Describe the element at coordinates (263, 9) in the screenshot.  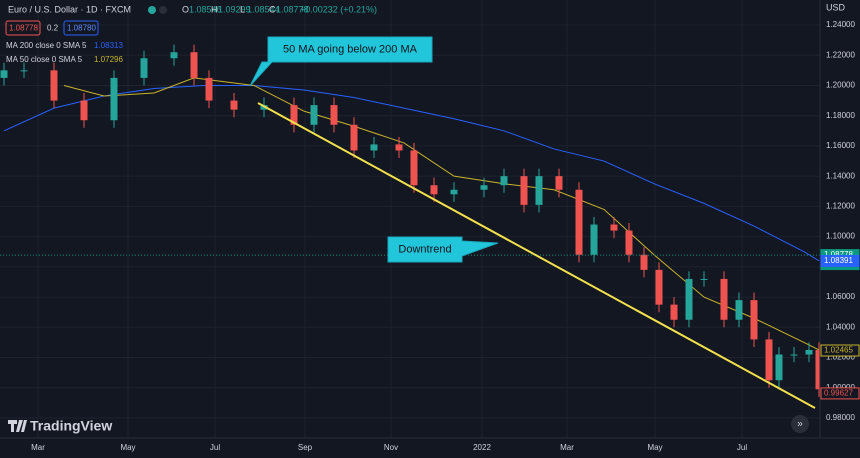
I see `ohlc-value: 1.08544` at that location.